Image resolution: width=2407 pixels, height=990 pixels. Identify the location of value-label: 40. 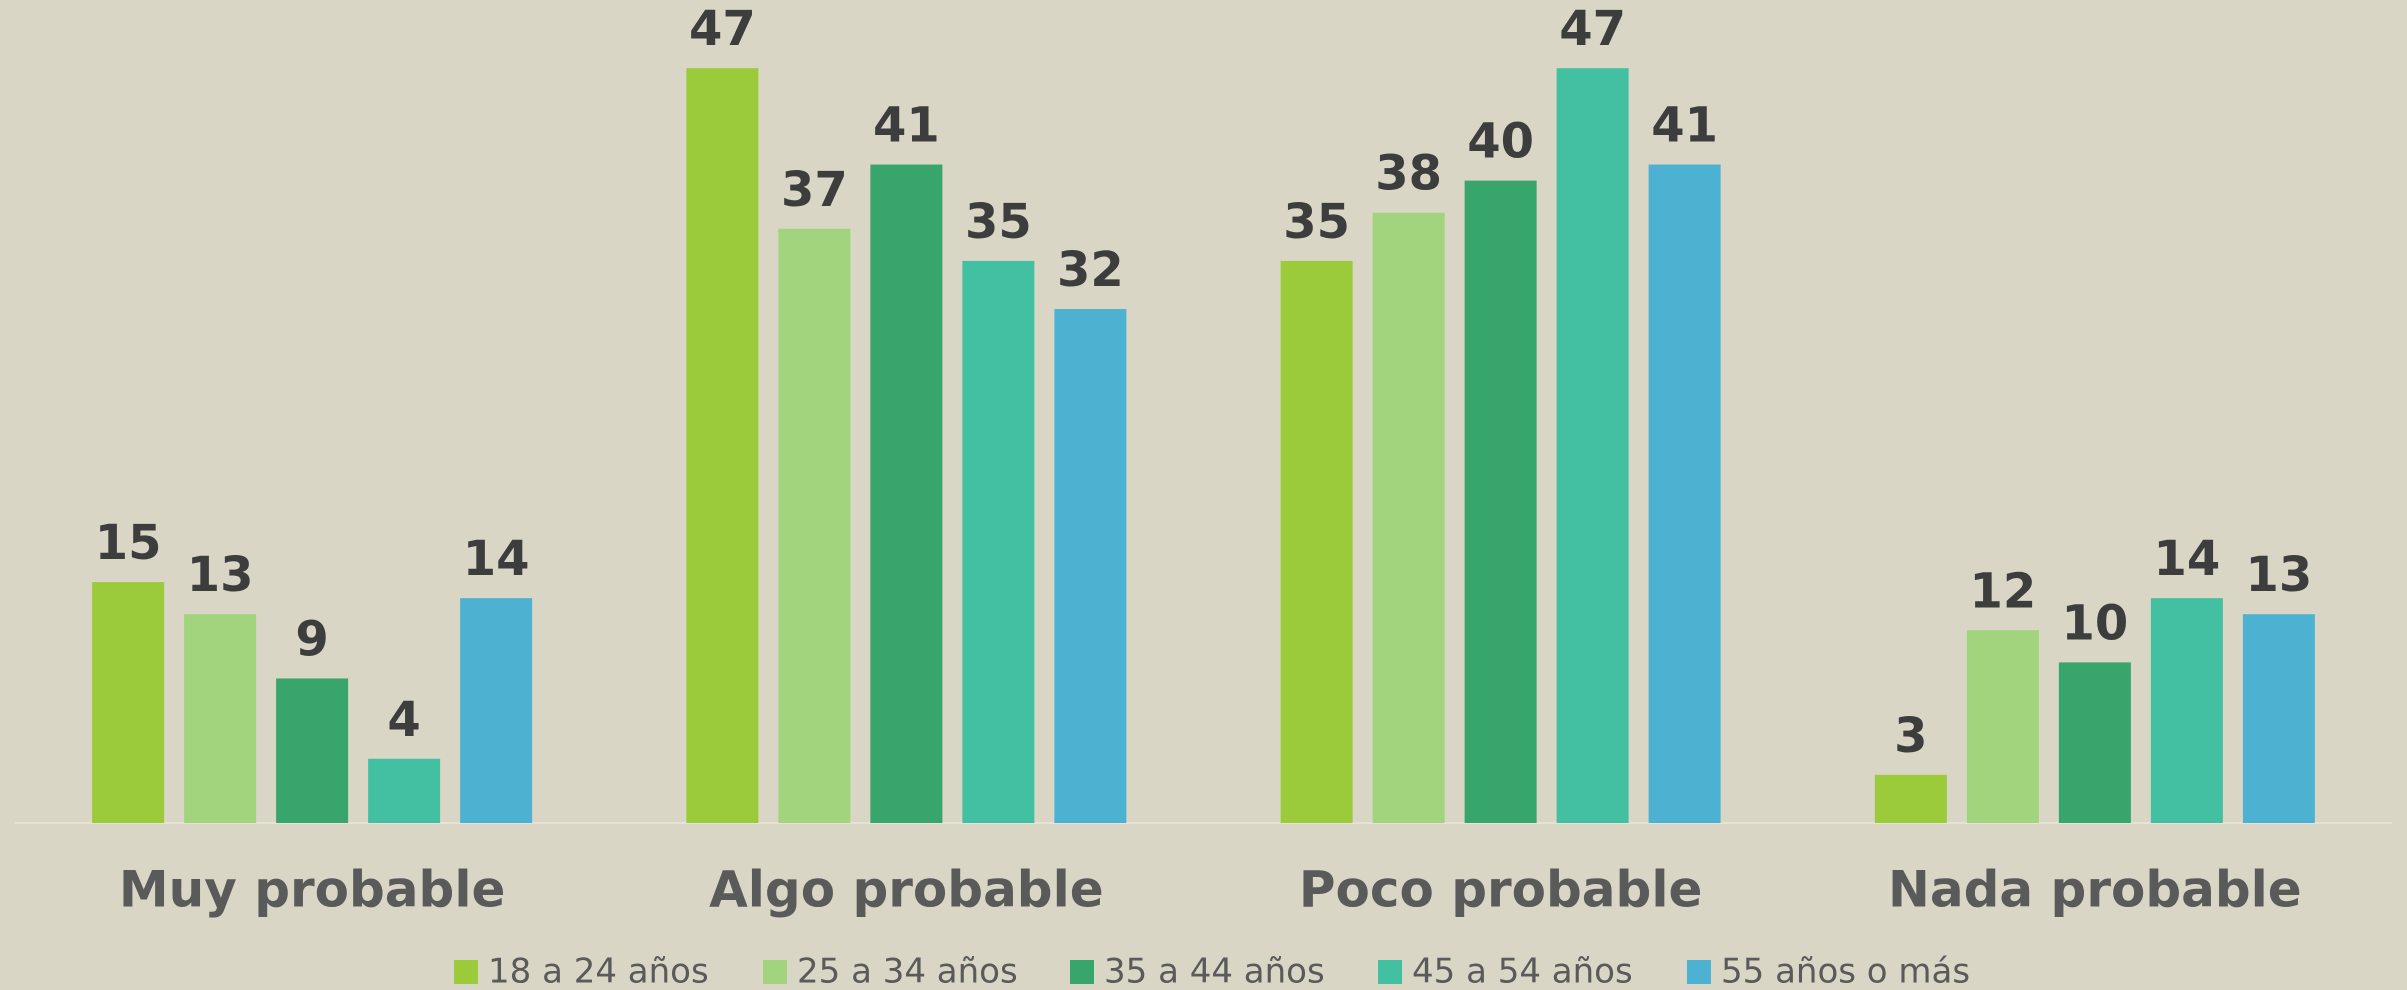
(1500, 142).